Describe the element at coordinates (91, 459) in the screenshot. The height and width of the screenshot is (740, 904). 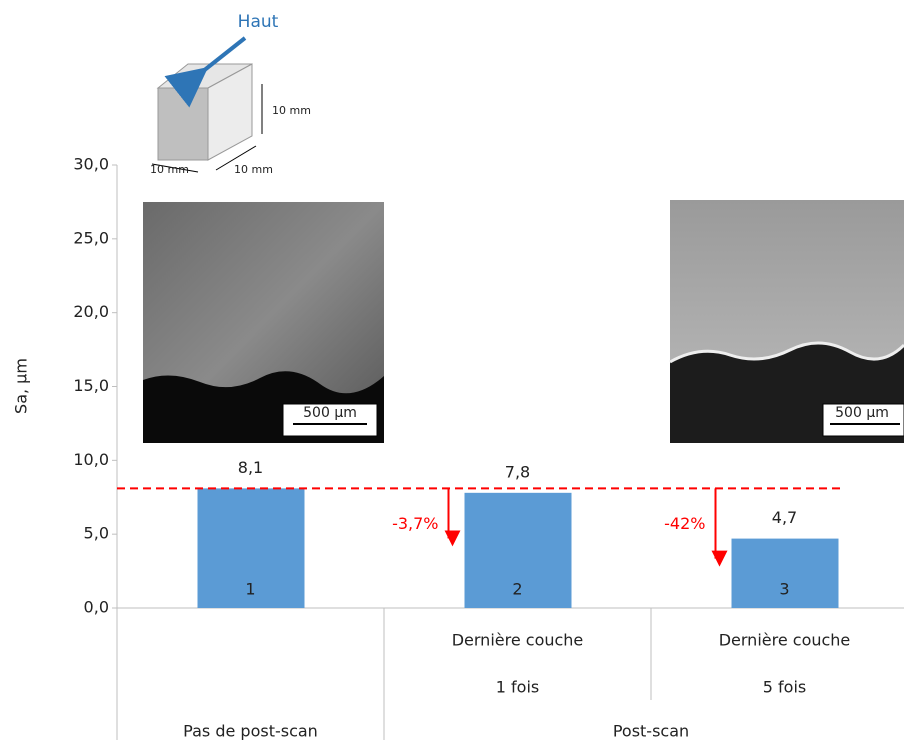
I see `y-tick-label: 10,0` at that location.